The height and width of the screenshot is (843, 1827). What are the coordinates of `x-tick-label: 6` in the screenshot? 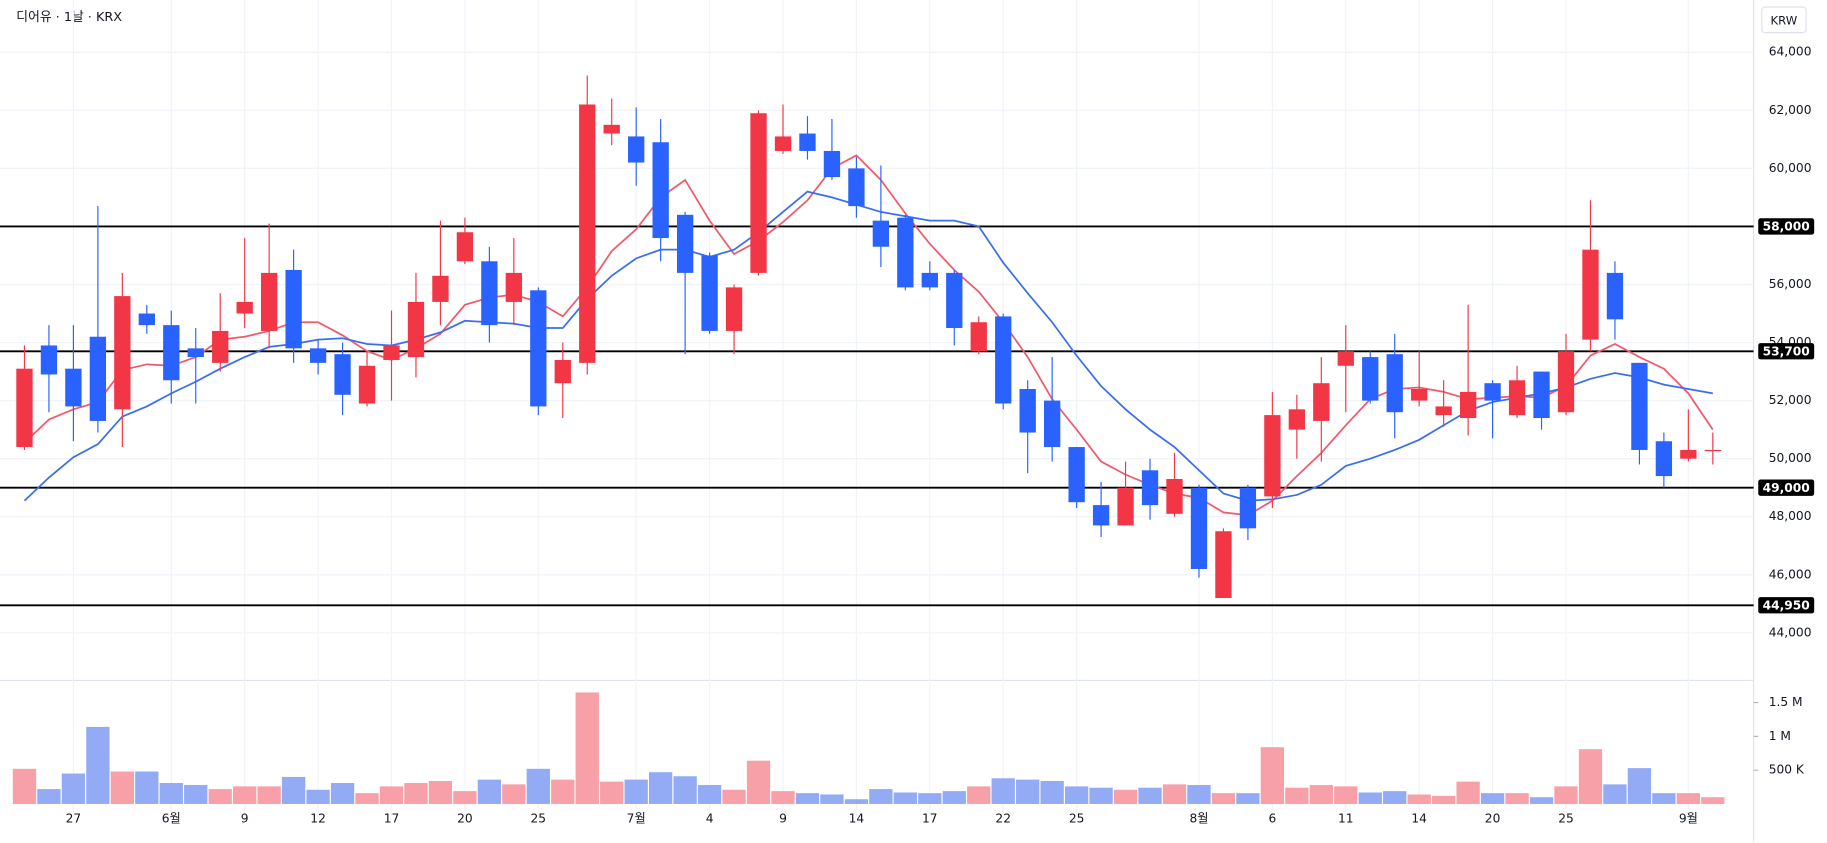 It's located at (1272, 819).